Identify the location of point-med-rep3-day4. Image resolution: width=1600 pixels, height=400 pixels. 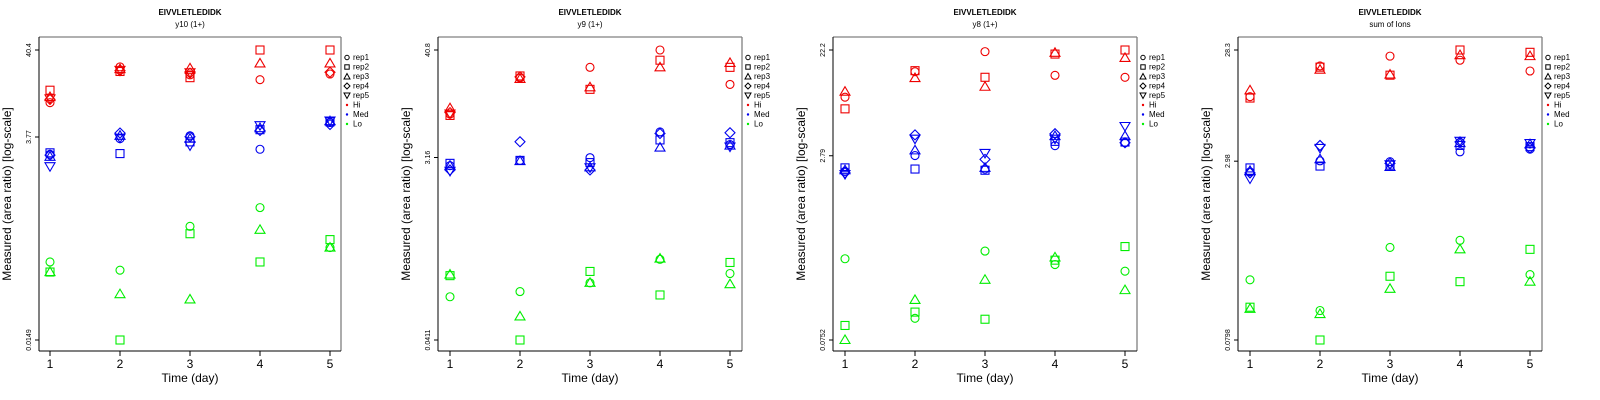
(660, 146).